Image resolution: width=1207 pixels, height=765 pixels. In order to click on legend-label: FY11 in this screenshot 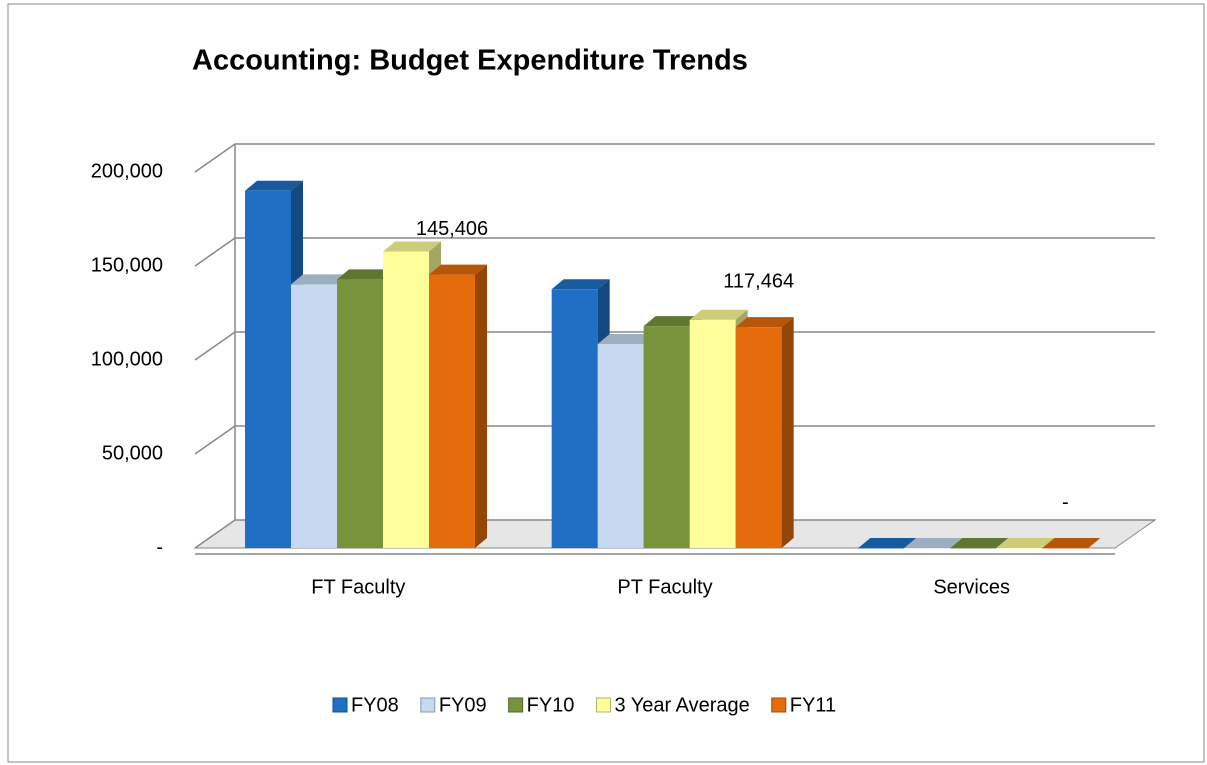, I will do `click(813, 705)`.